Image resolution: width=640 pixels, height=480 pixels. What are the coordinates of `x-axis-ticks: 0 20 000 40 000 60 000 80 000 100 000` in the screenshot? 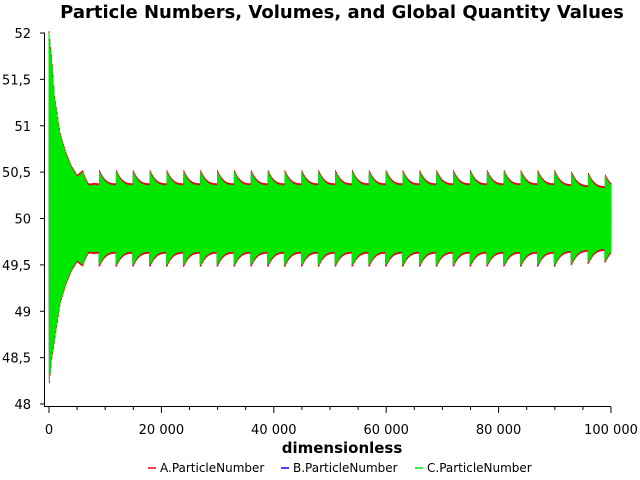 It's located at (341, 422).